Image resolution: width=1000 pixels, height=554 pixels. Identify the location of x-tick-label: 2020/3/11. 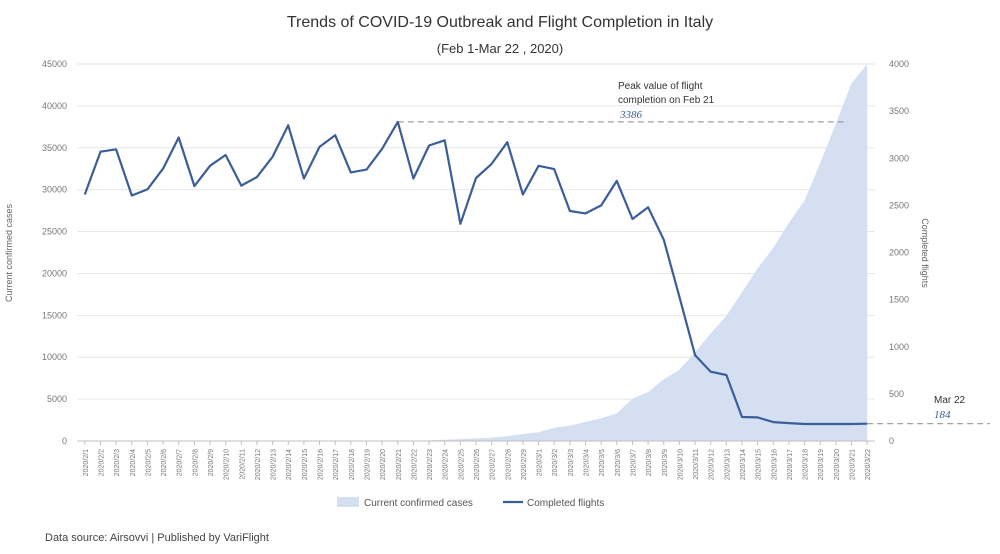
(696, 464).